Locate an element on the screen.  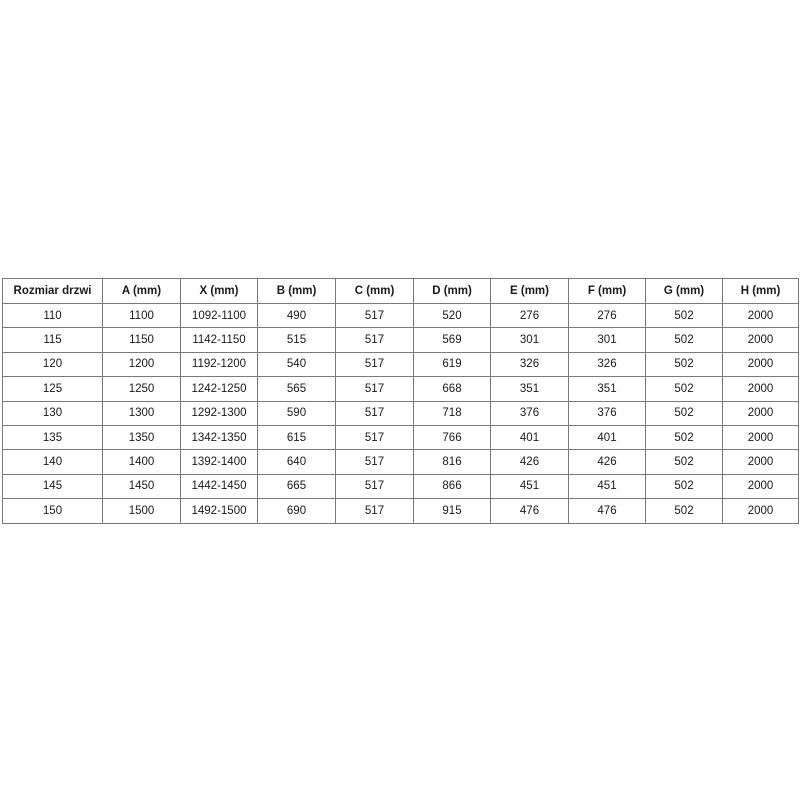
table-cell: 1492-1500 is located at coordinates (219, 511).